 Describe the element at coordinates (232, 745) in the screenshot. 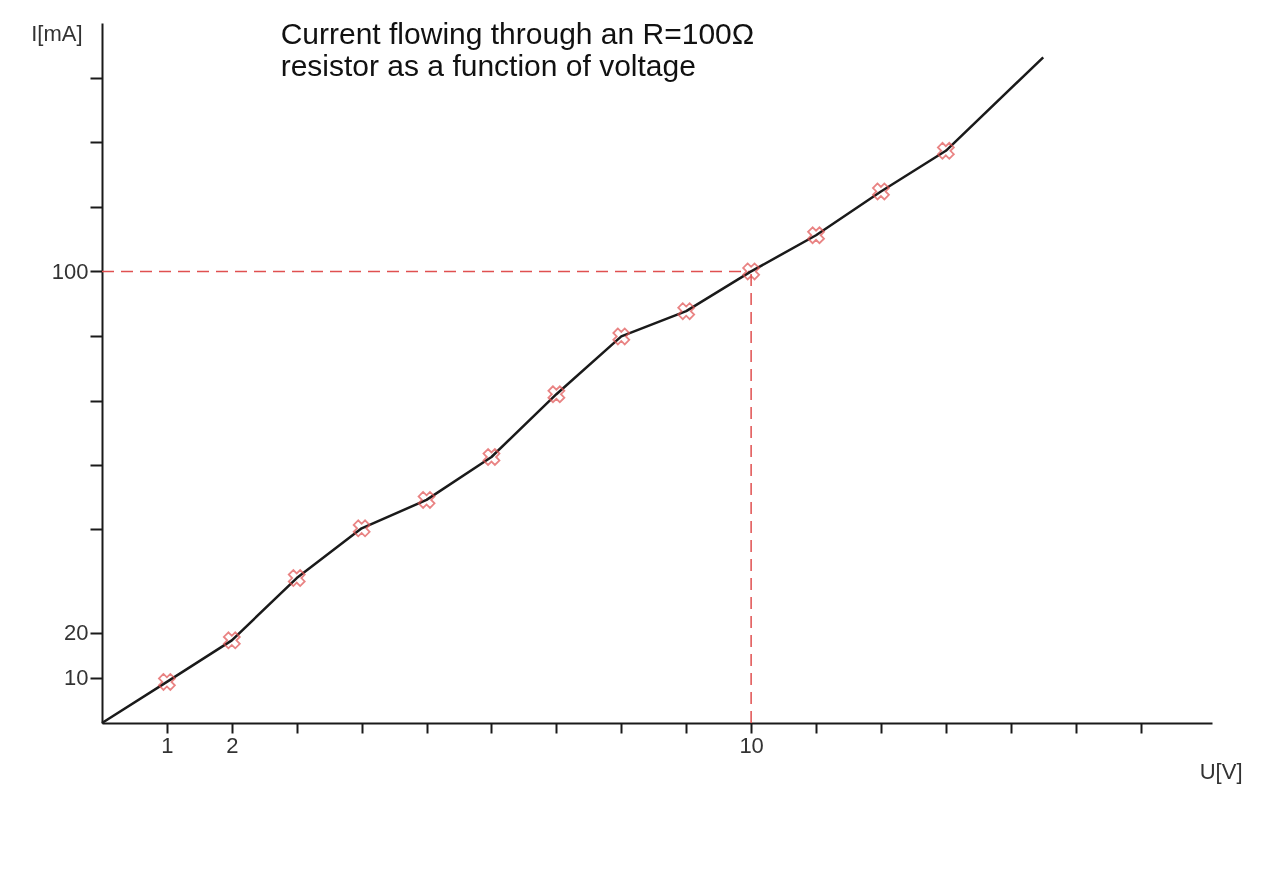

I see `x-tick-label: 2` at that location.